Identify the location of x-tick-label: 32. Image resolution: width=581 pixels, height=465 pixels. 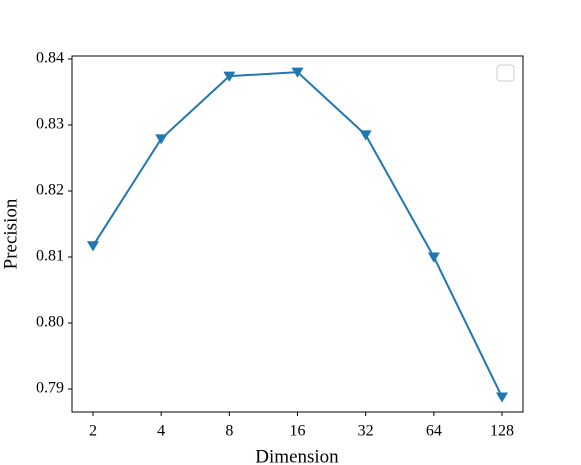
(366, 431).